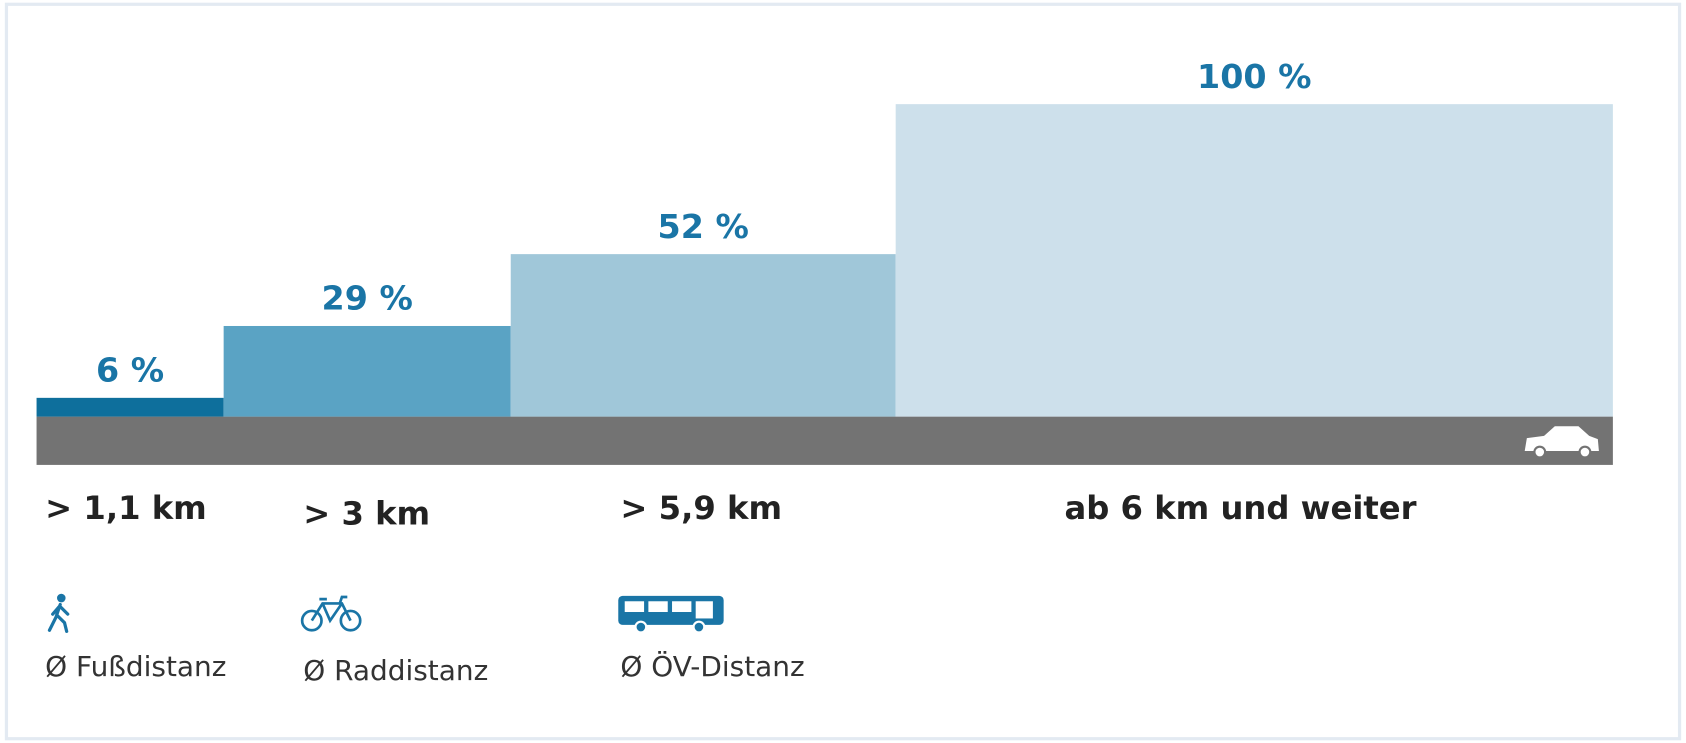 The height and width of the screenshot is (743, 1686). What do you see at coordinates (135, 666) in the screenshot?
I see `mode-label: Ø Fußdistanz` at bounding box center [135, 666].